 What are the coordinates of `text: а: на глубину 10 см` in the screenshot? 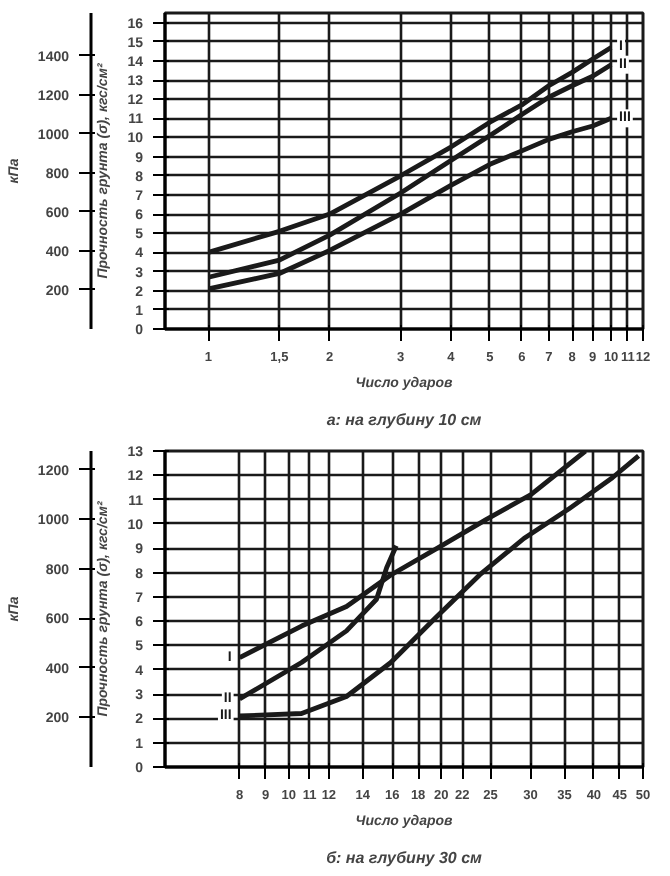 It's located at (404, 420).